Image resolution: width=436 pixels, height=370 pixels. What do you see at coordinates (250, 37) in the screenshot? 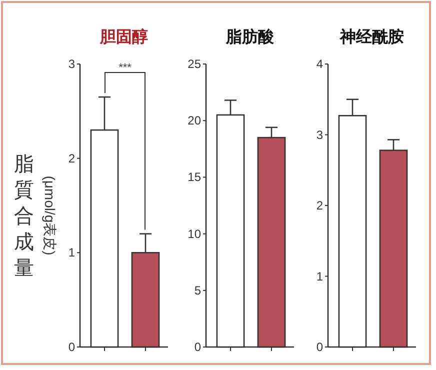
I see `chart-title: 脂肪酸` at bounding box center [250, 37].